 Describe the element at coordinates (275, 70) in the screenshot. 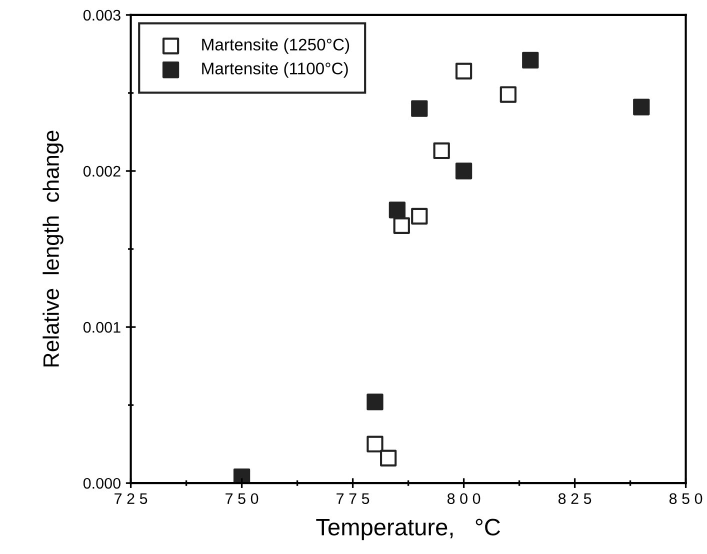

I see `legend-label: Martensite (1100°C)` at that location.